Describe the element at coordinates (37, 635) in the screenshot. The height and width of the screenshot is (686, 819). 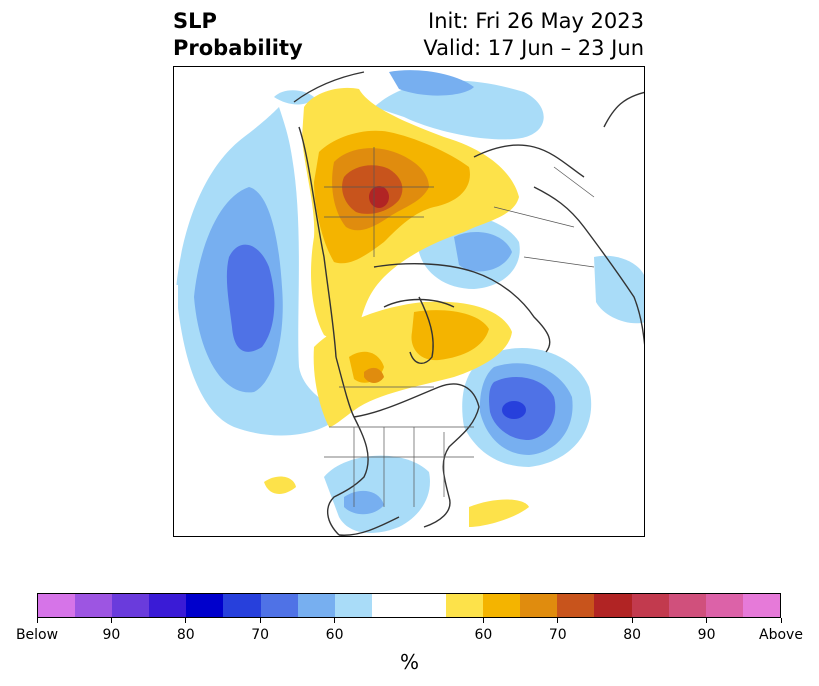
I see `colorbar-tick-label: Below` at that location.